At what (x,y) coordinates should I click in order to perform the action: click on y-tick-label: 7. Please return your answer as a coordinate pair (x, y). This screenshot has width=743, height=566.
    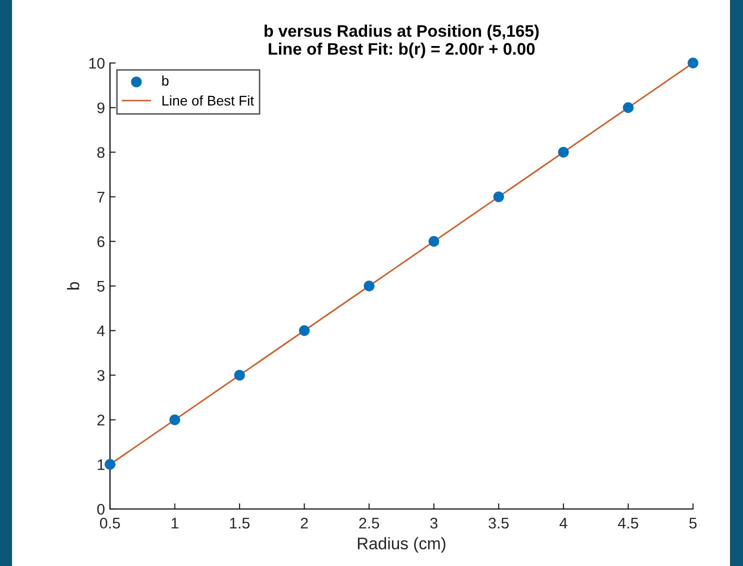
    Looking at the image, I should click on (100, 197).